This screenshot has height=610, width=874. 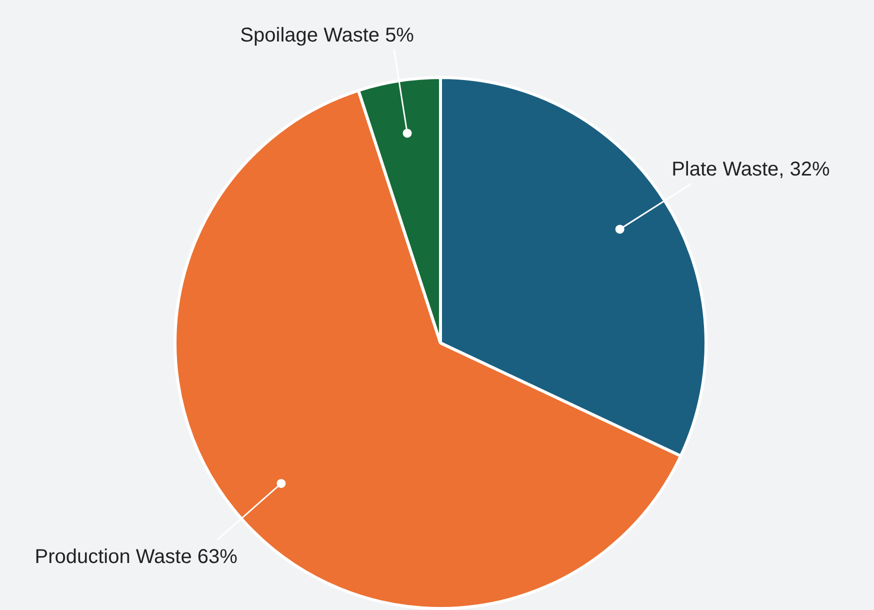 What do you see at coordinates (136, 557) in the screenshot?
I see `slice-label: Production Waste 63%` at bounding box center [136, 557].